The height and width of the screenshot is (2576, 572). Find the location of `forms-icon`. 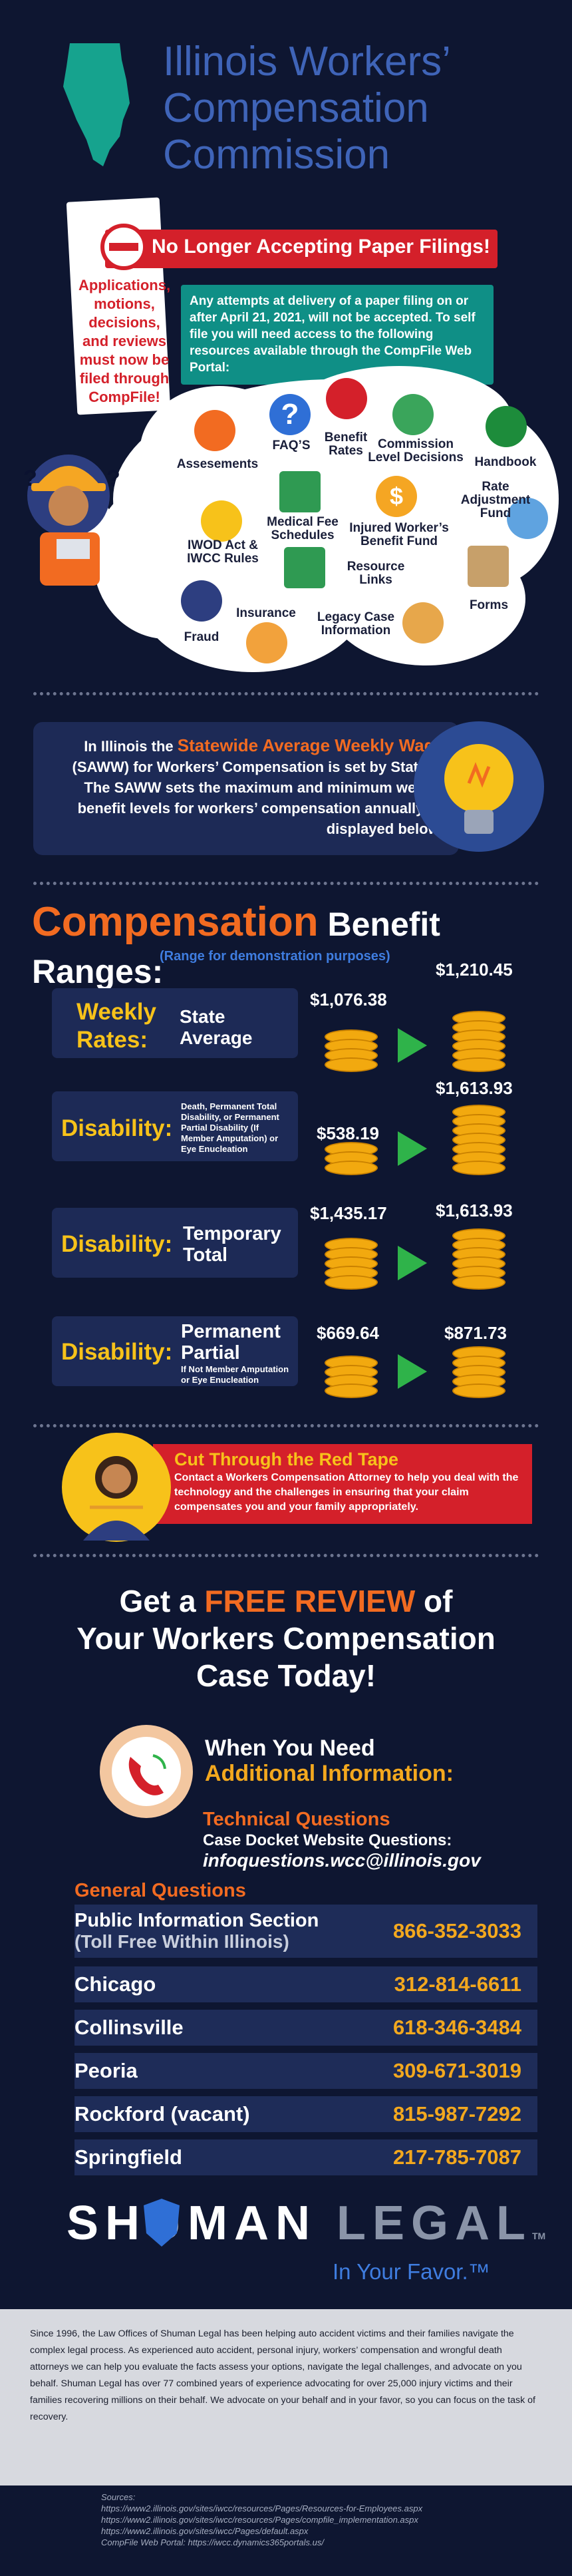

forms-icon is located at coordinates (489, 567).